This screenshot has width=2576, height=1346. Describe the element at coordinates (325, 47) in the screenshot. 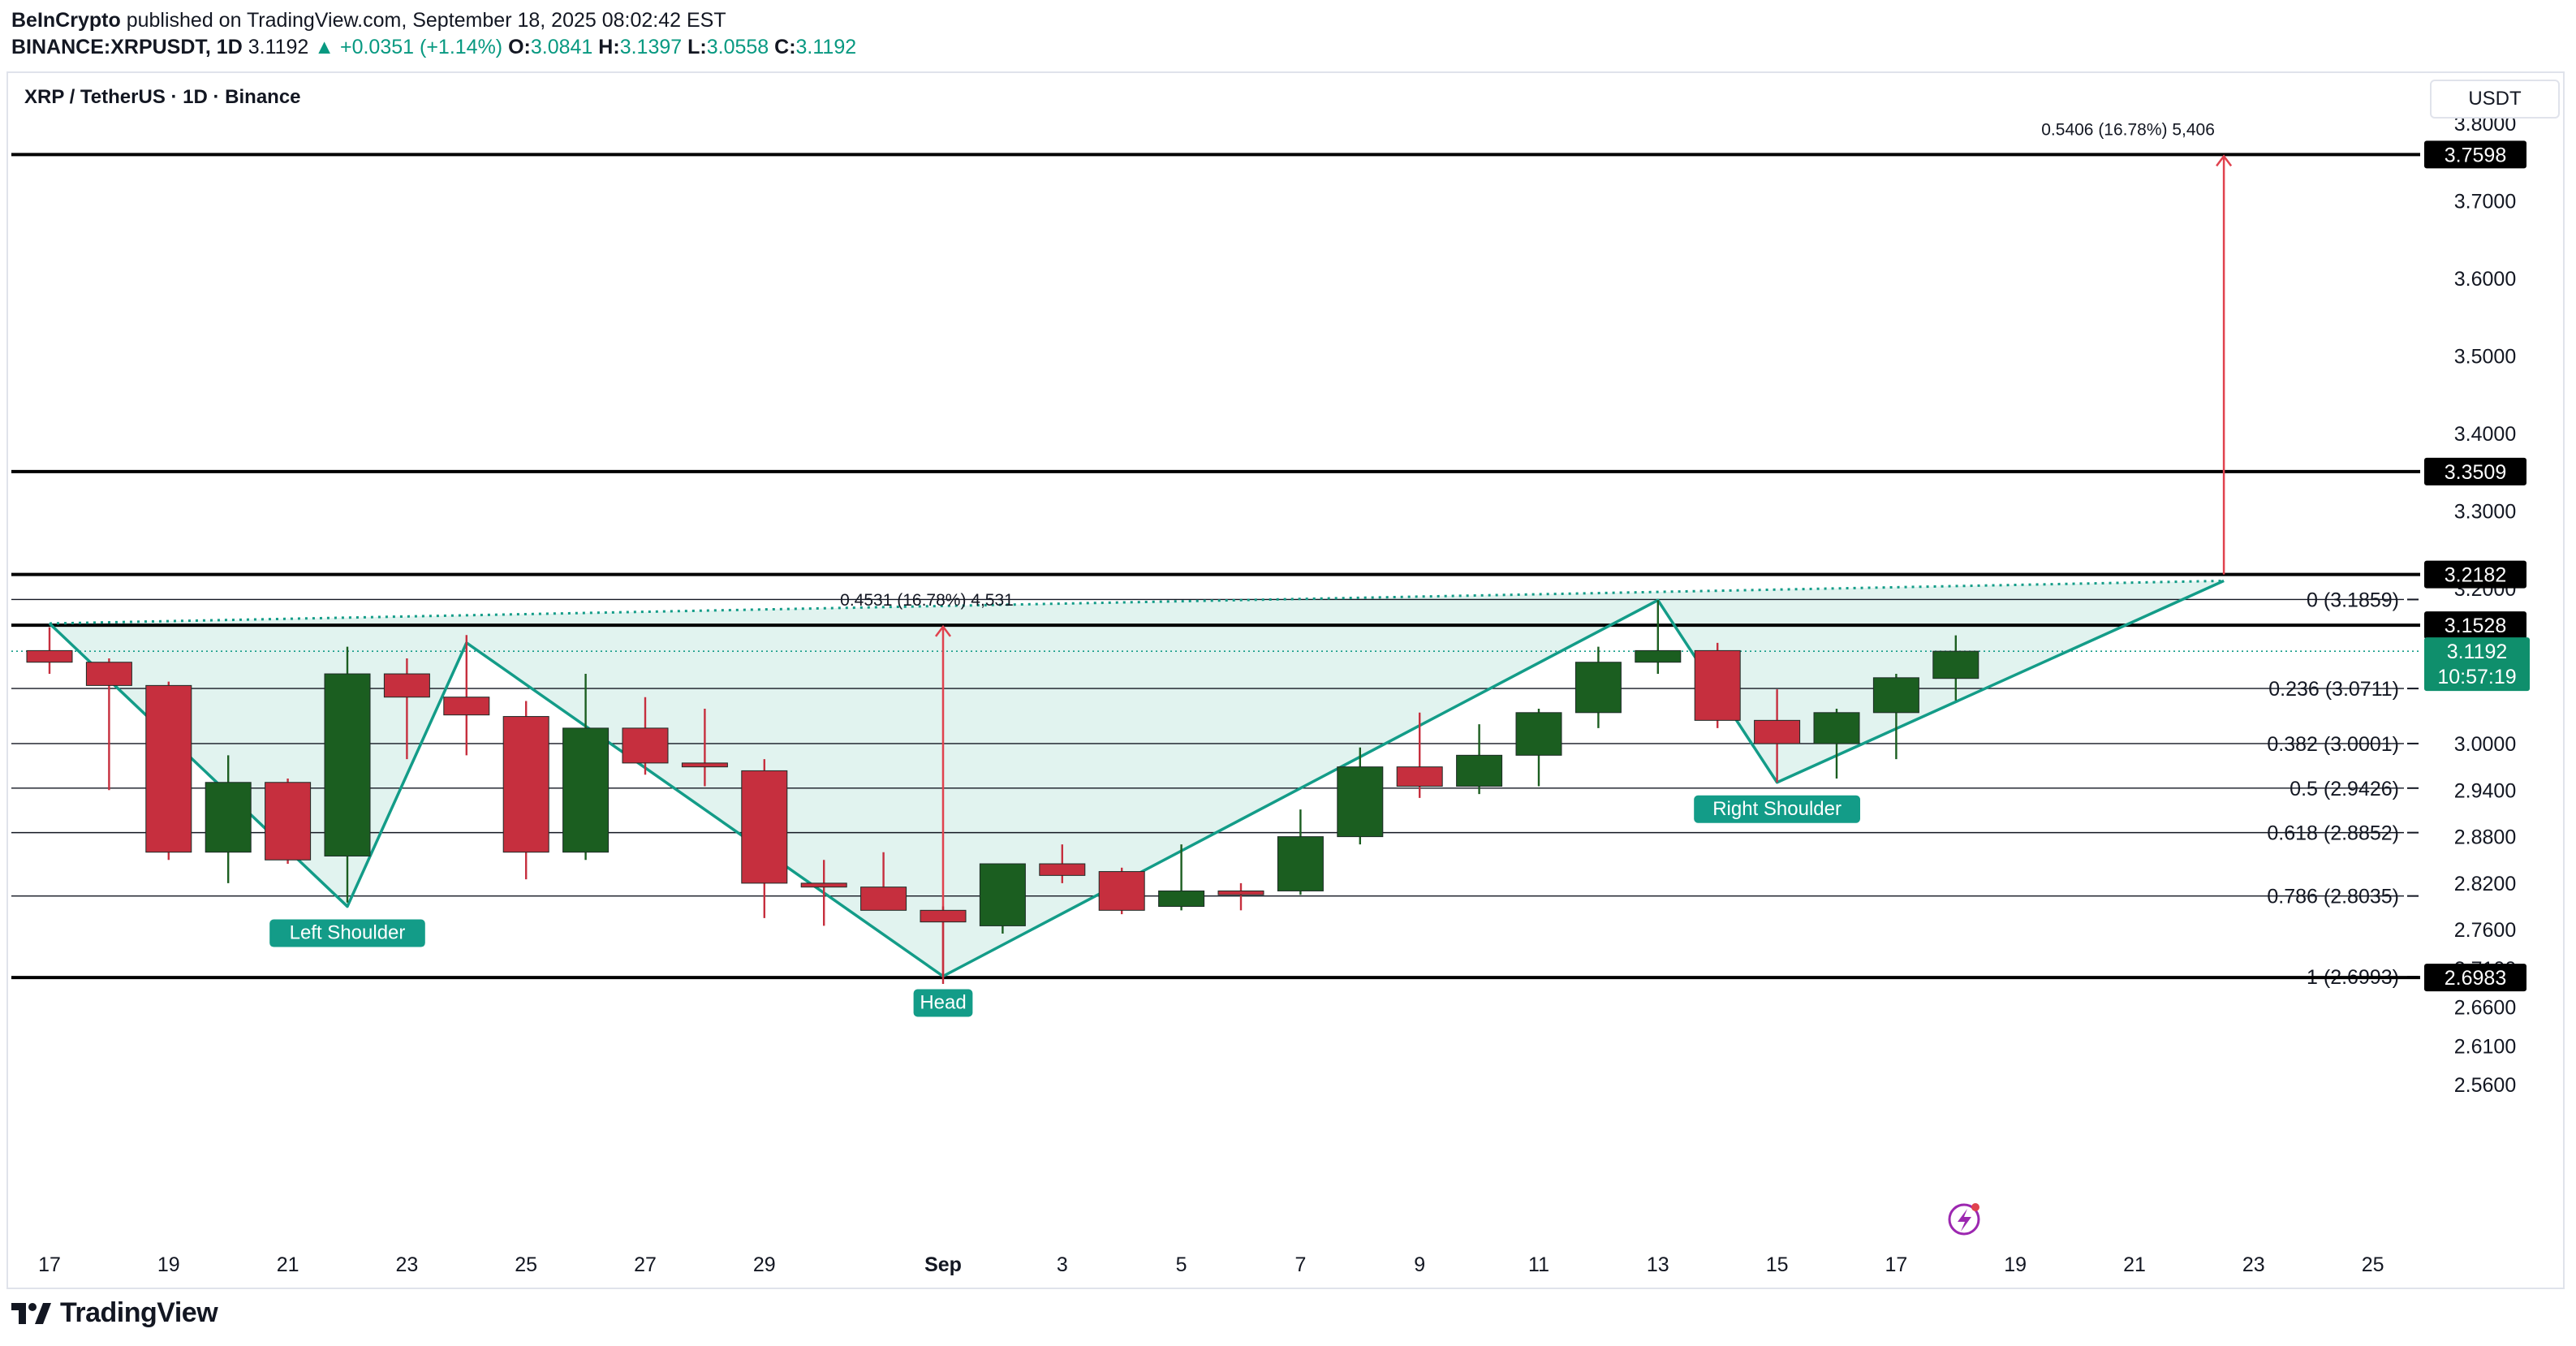

I see `change-up-icon: ▲` at that location.